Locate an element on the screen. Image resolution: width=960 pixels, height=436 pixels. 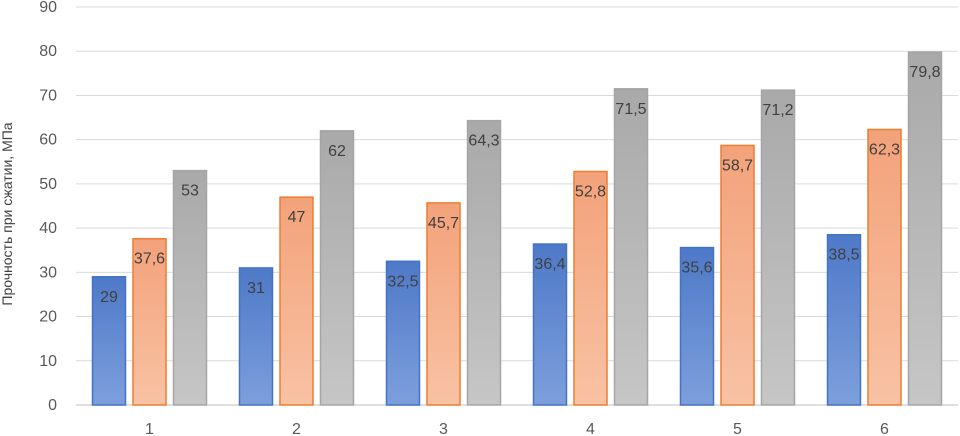
data-label: 37,6 is located at coordinates (149, 259).